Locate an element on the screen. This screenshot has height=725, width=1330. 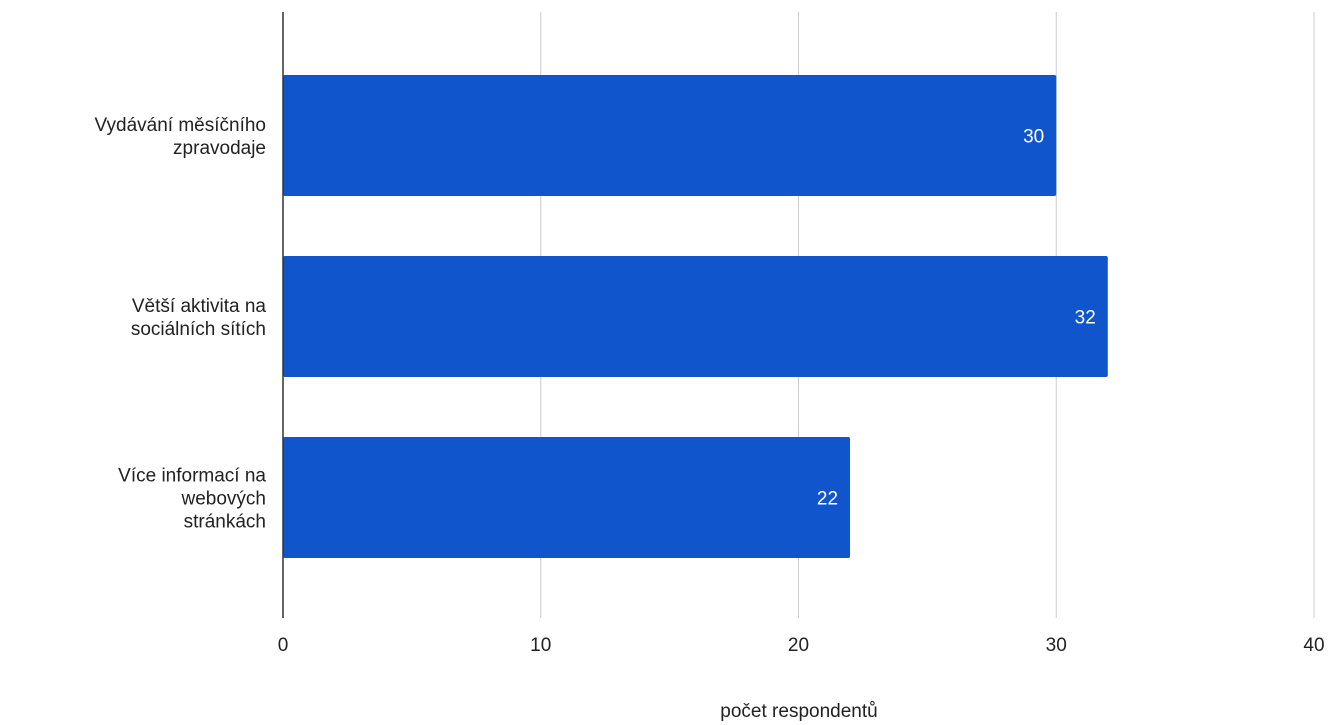
x-tick-label: 10 is located at coordinates (540, 645).